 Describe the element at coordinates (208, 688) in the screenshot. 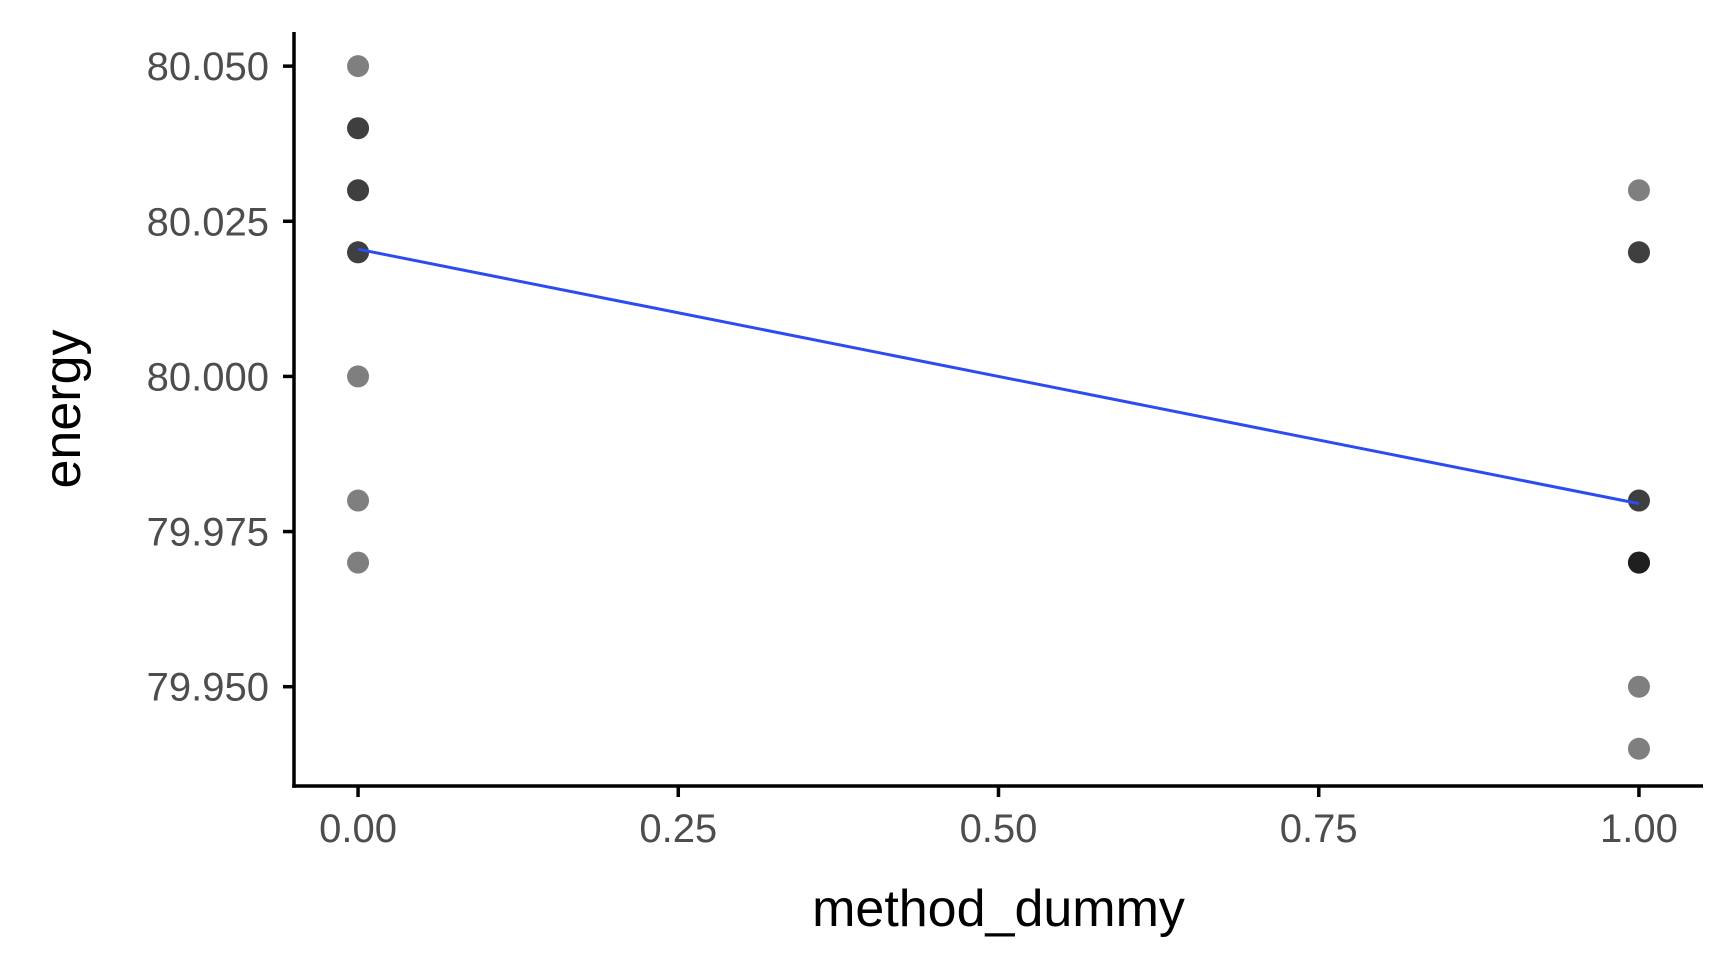

I see `y-tick-label: 79.950` at that location.